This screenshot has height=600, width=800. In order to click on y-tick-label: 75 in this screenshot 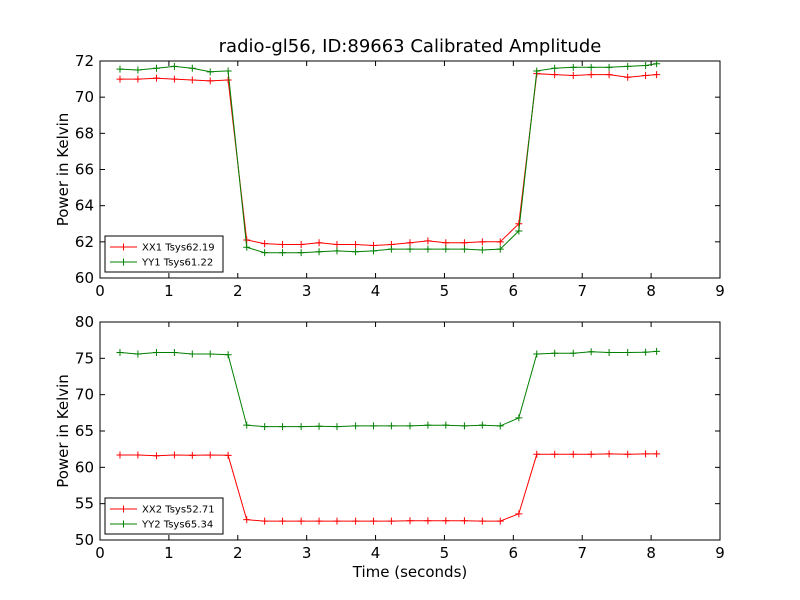, I will do `click(84, 358)`.